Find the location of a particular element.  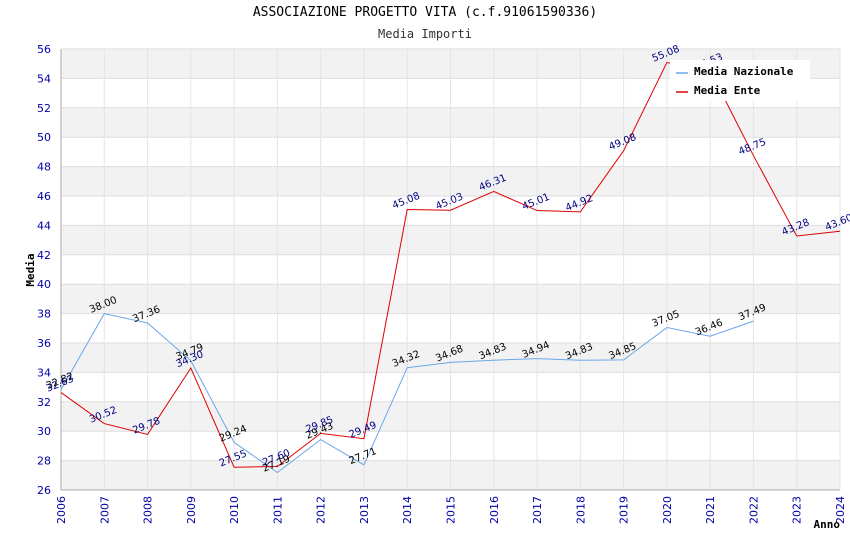

y-tick-label: 36 is located at coordinates (44, 343).